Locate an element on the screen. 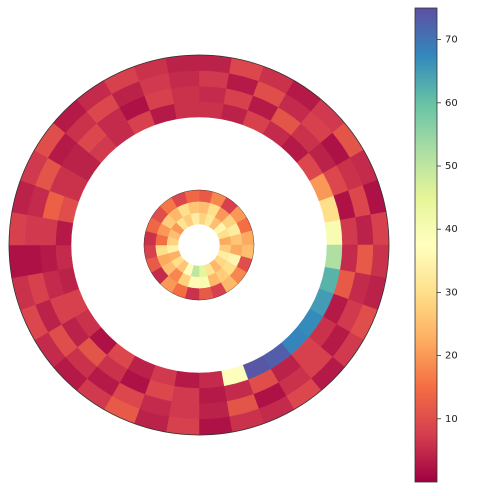 This screenshot has height=496, width=481. colorbar-tick-label: 50 is located at coordinates (451, 166).